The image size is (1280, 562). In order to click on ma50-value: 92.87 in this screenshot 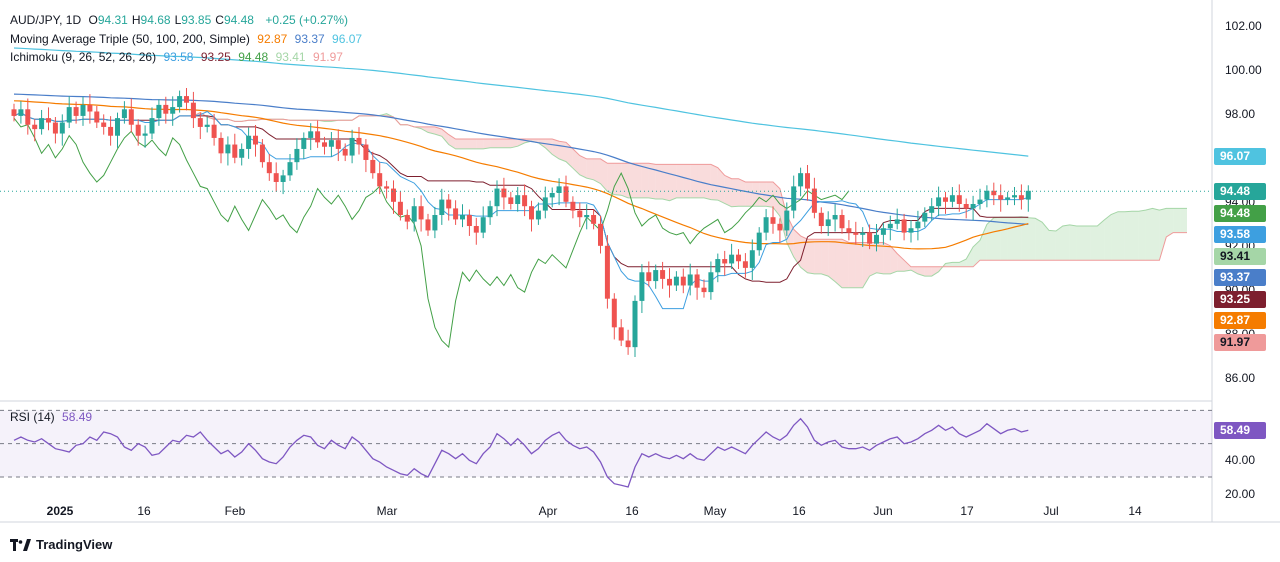, I will do `click(272, 39)`.